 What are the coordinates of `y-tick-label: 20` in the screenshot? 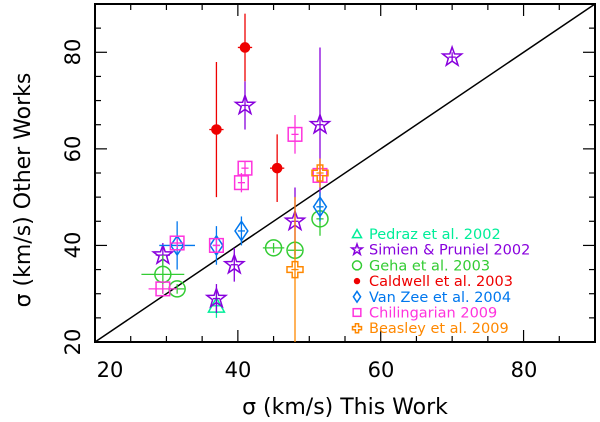 It's located at (73, 342).